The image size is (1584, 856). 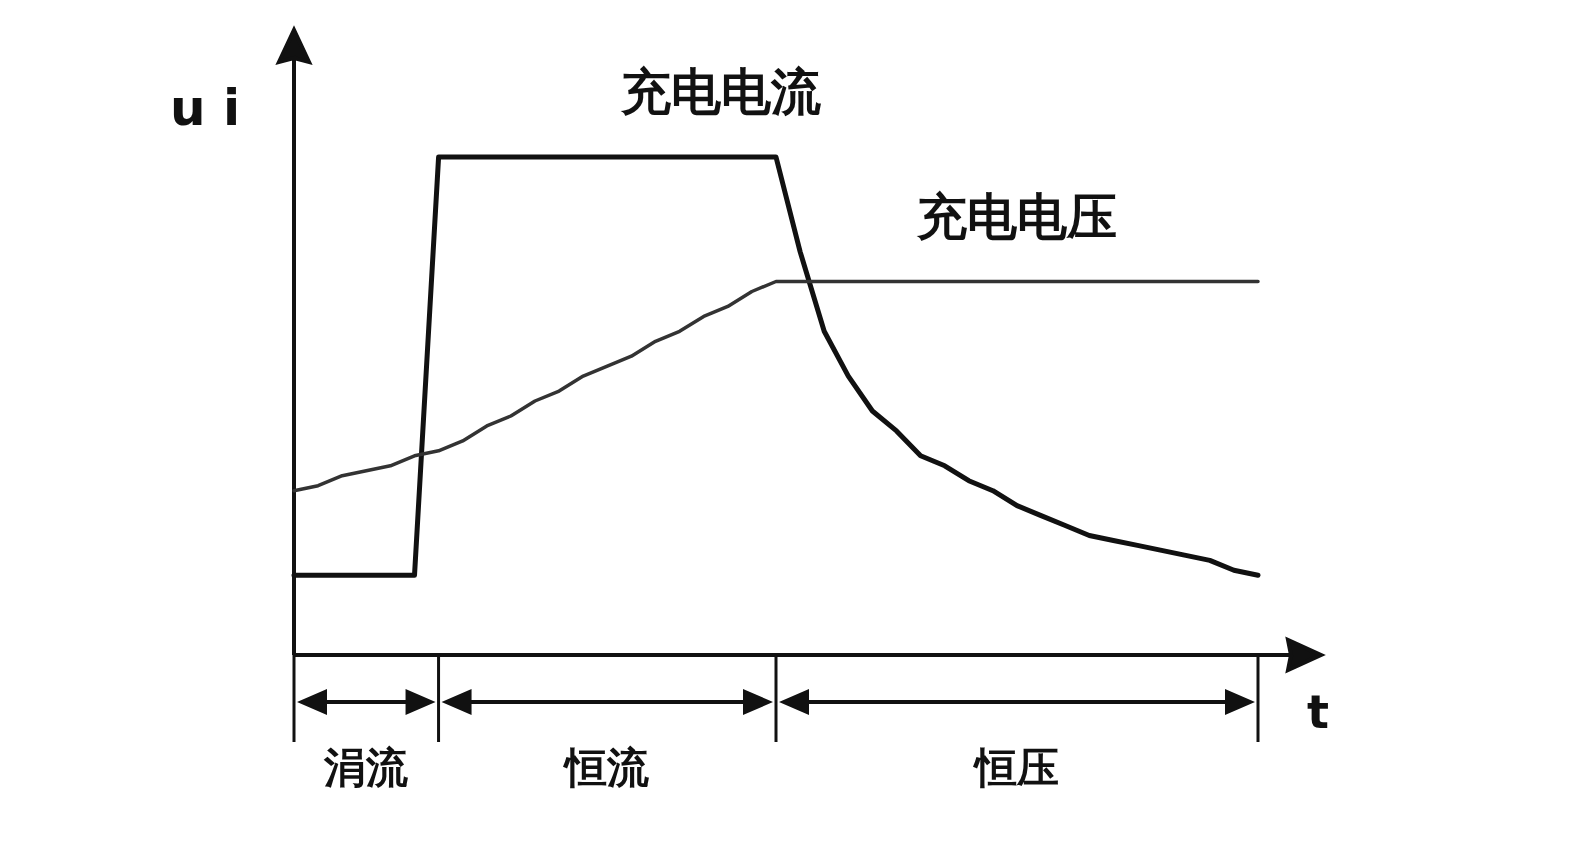 What do you see at coordinates (1017, 767) in the screenshot?
I see `annotation: 恒压` at bounding box center [1017, 767].